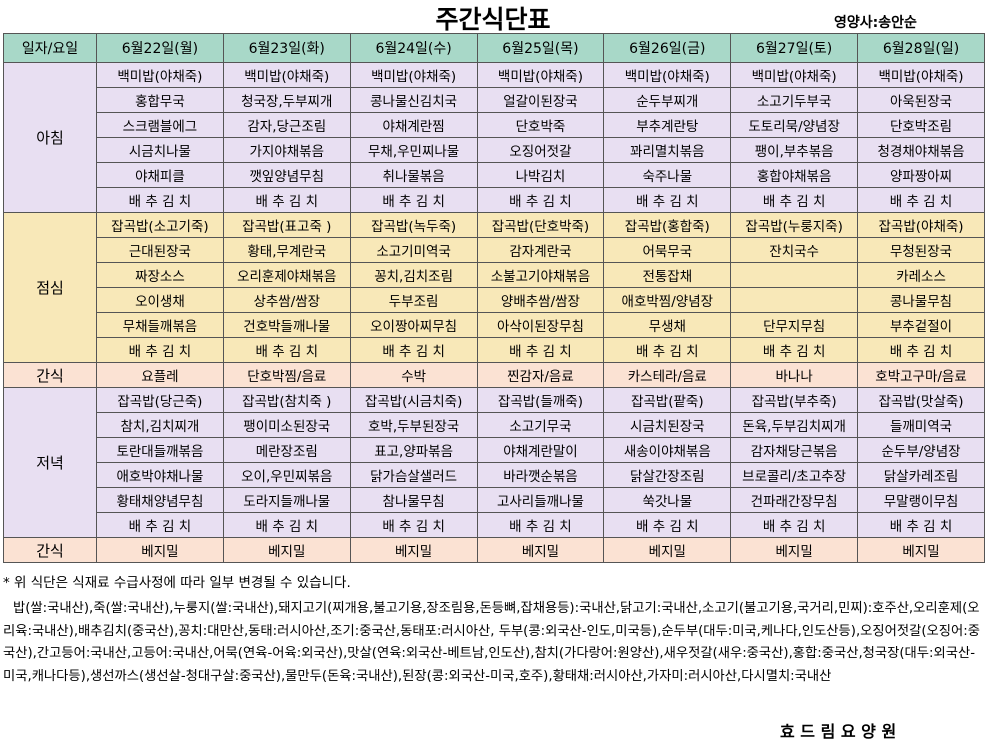  Describe the element at coordinates (540, 425) in the screenshot. I see `menu-item: 소고기무국` at that location.